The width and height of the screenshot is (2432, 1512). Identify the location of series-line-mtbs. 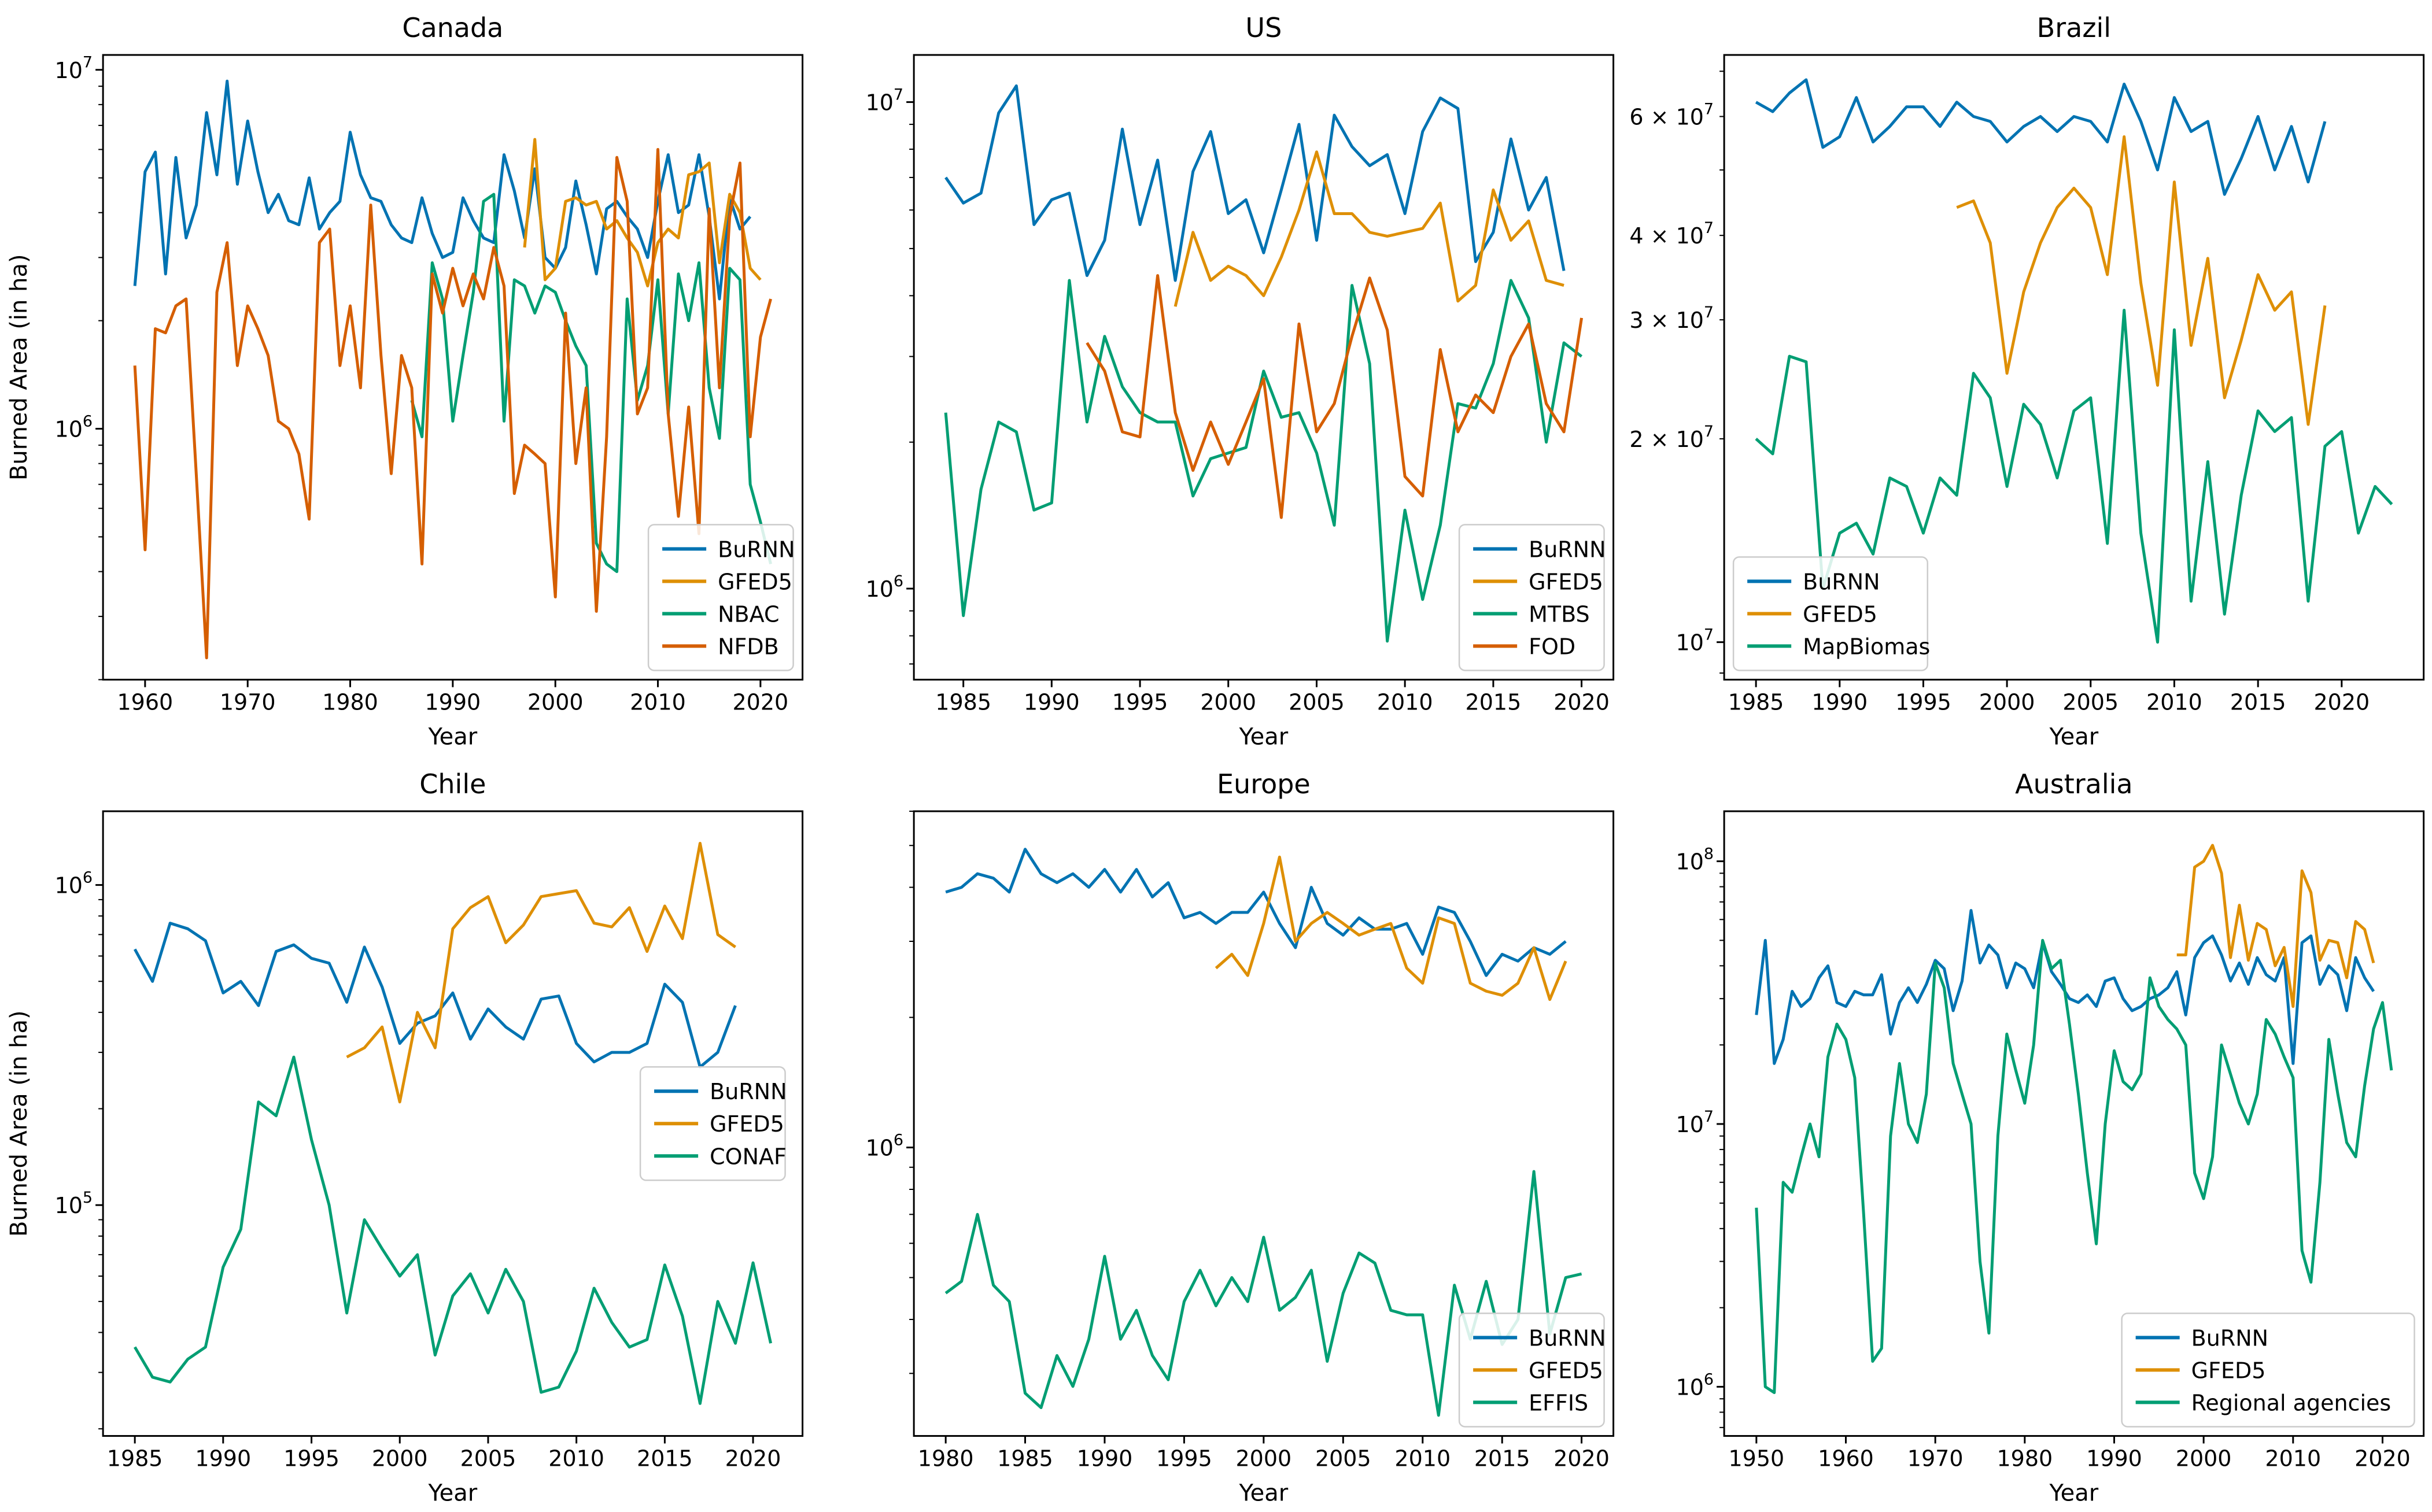
(1263, 461).